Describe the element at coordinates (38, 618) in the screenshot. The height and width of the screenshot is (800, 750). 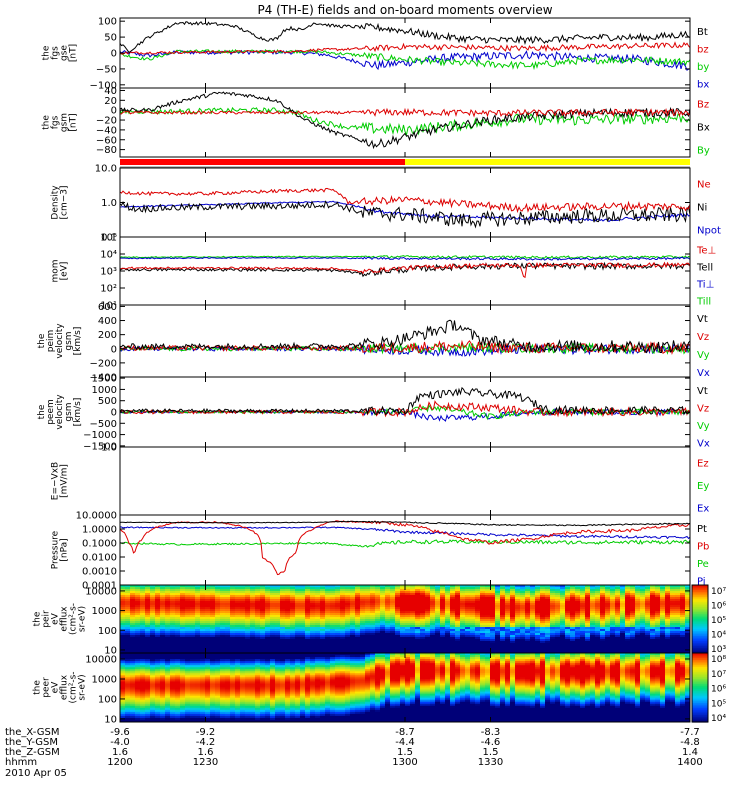
I see `y-axis-label: the` at that location.